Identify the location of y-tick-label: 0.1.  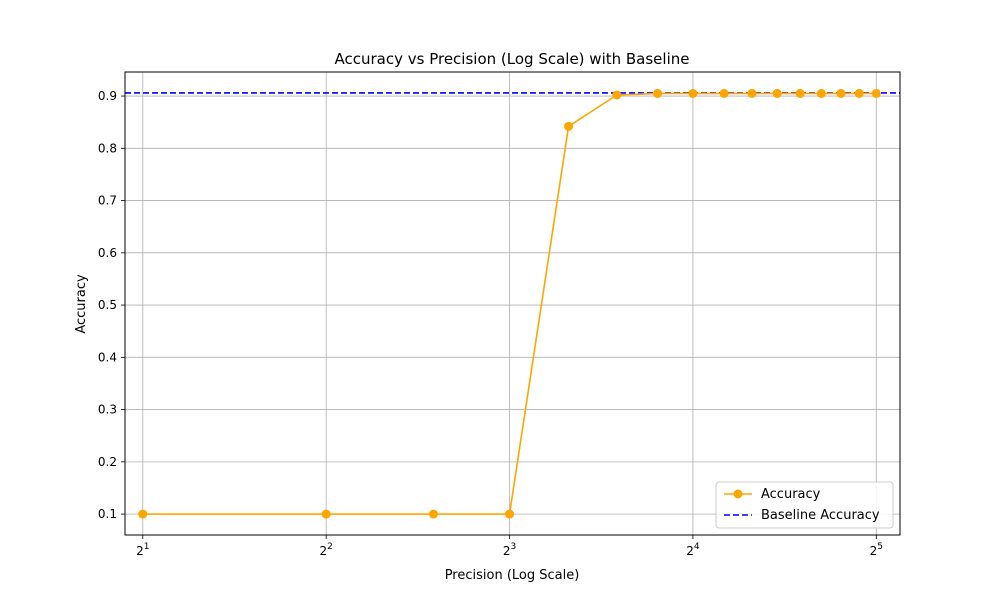
(107, 514).